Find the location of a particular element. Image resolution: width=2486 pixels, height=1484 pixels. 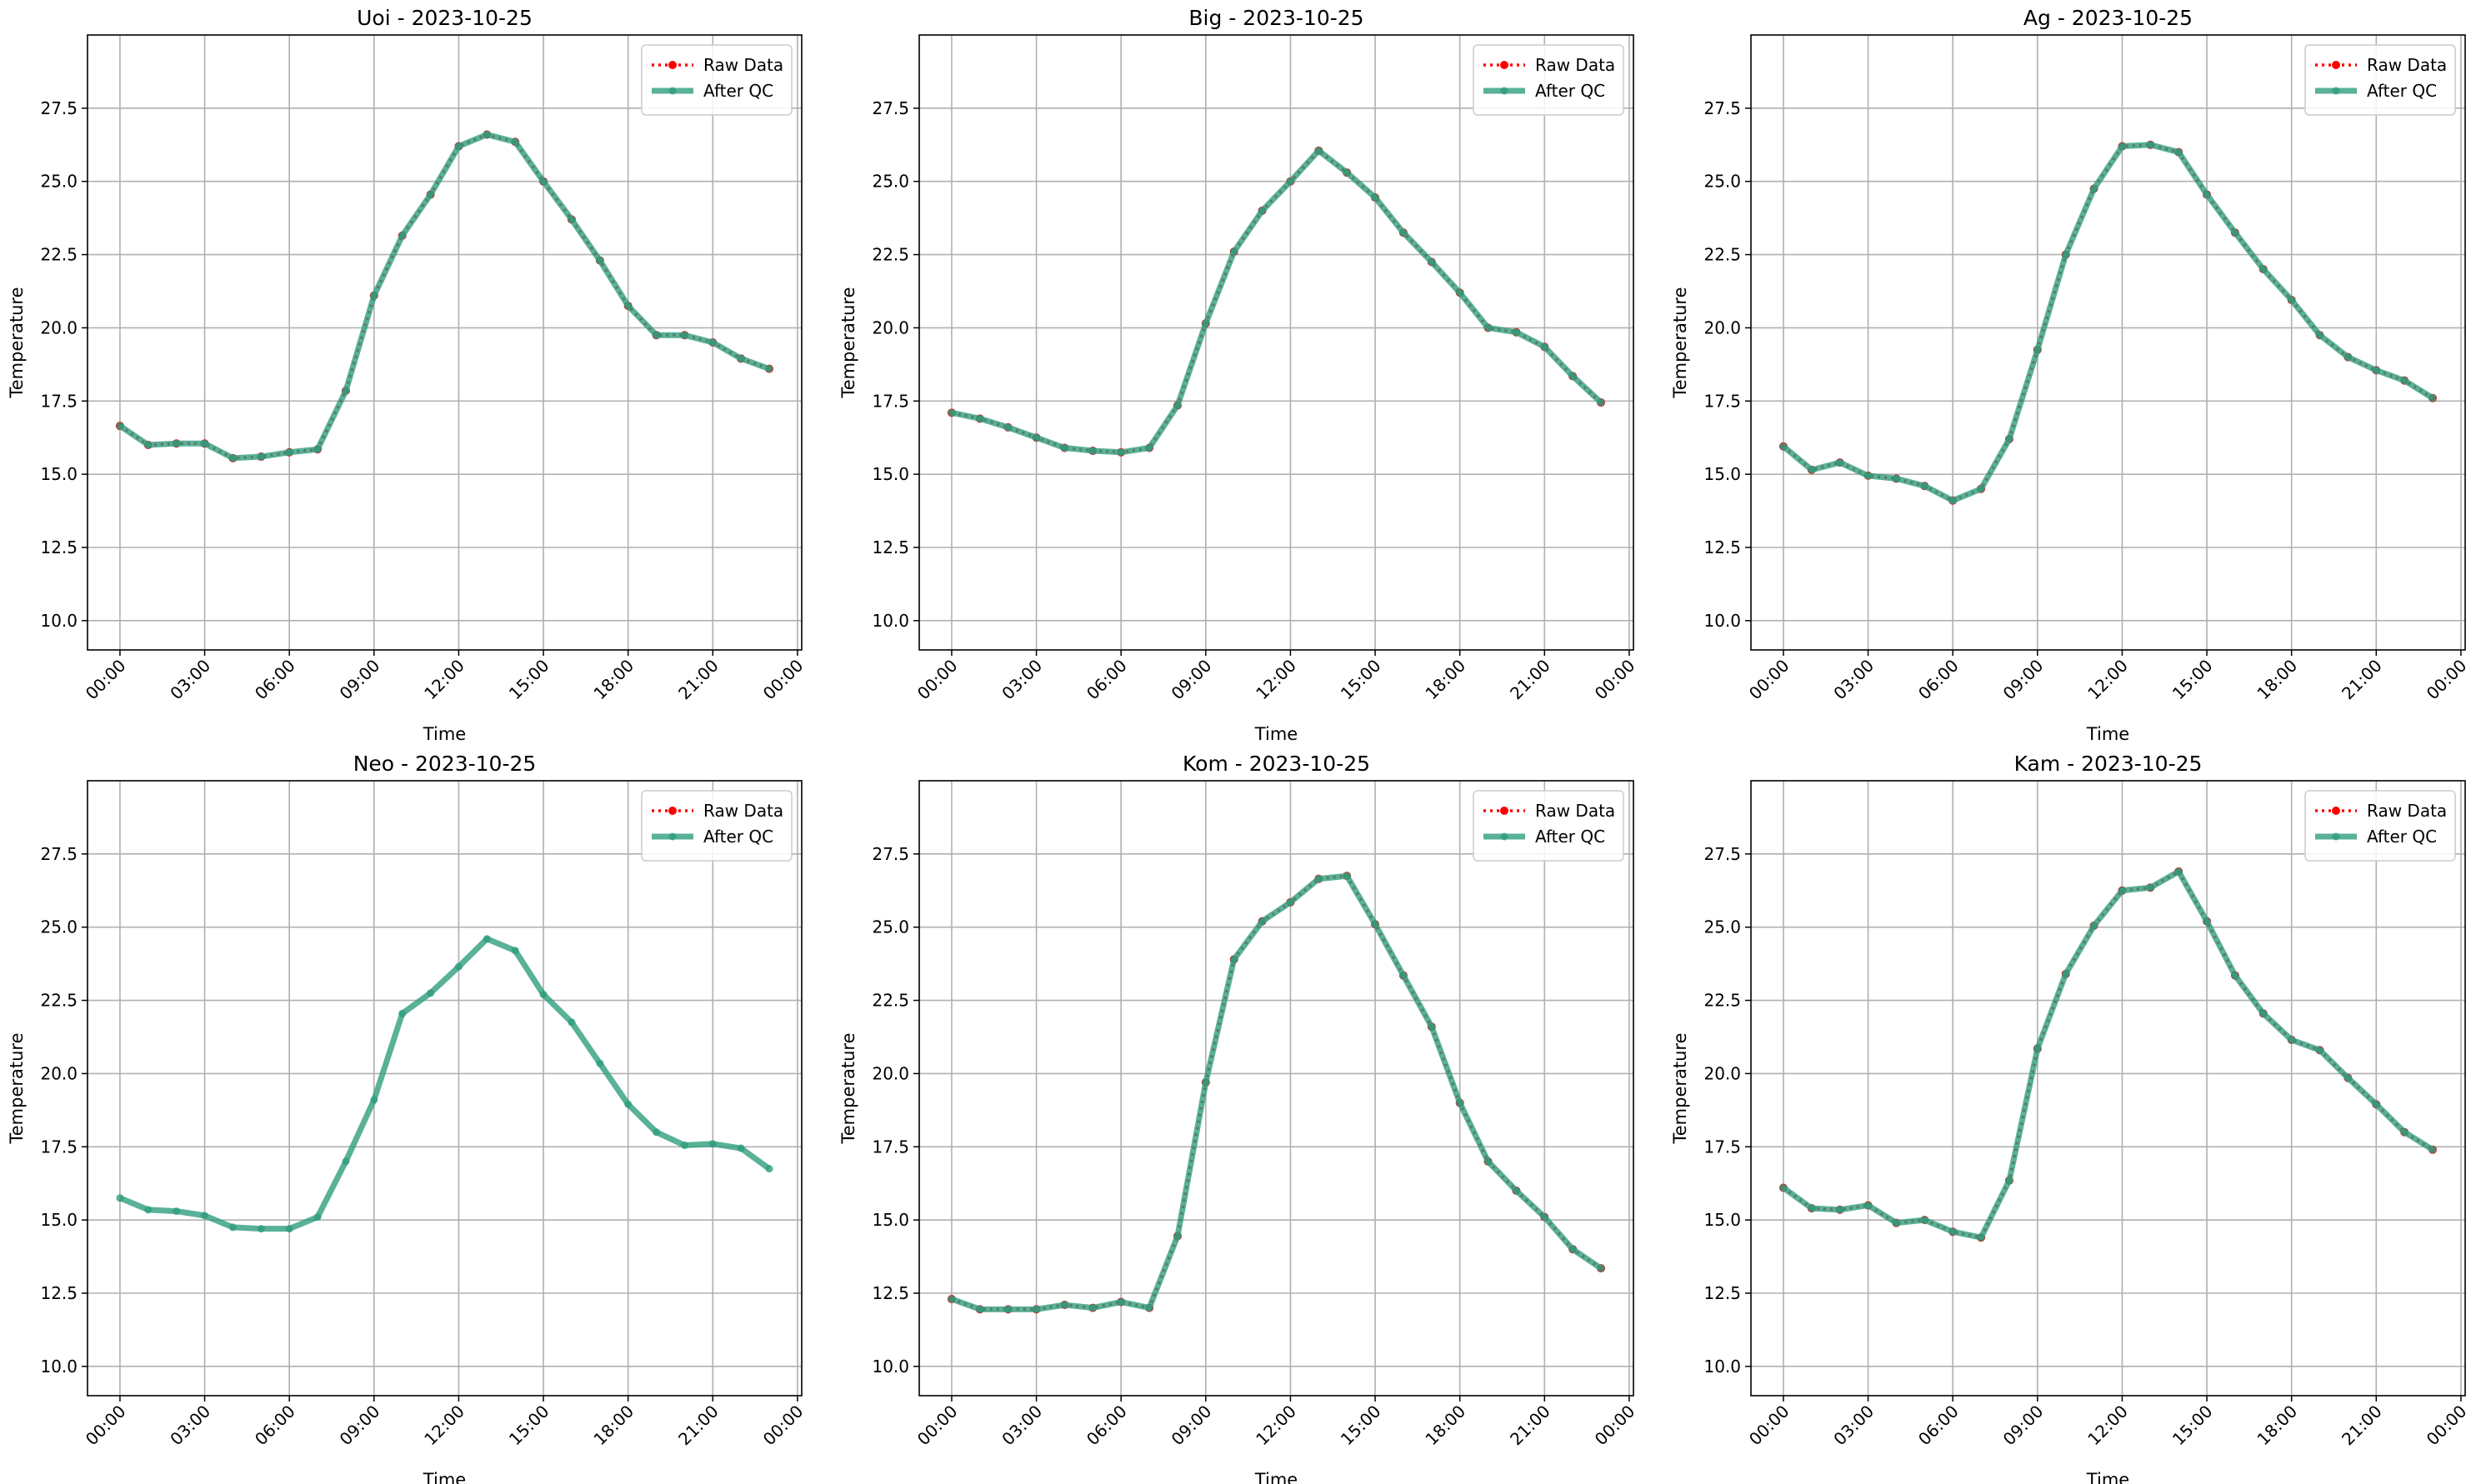

subplot-title: Big - 2023-10-25 is located at coordinates (1275, 18).